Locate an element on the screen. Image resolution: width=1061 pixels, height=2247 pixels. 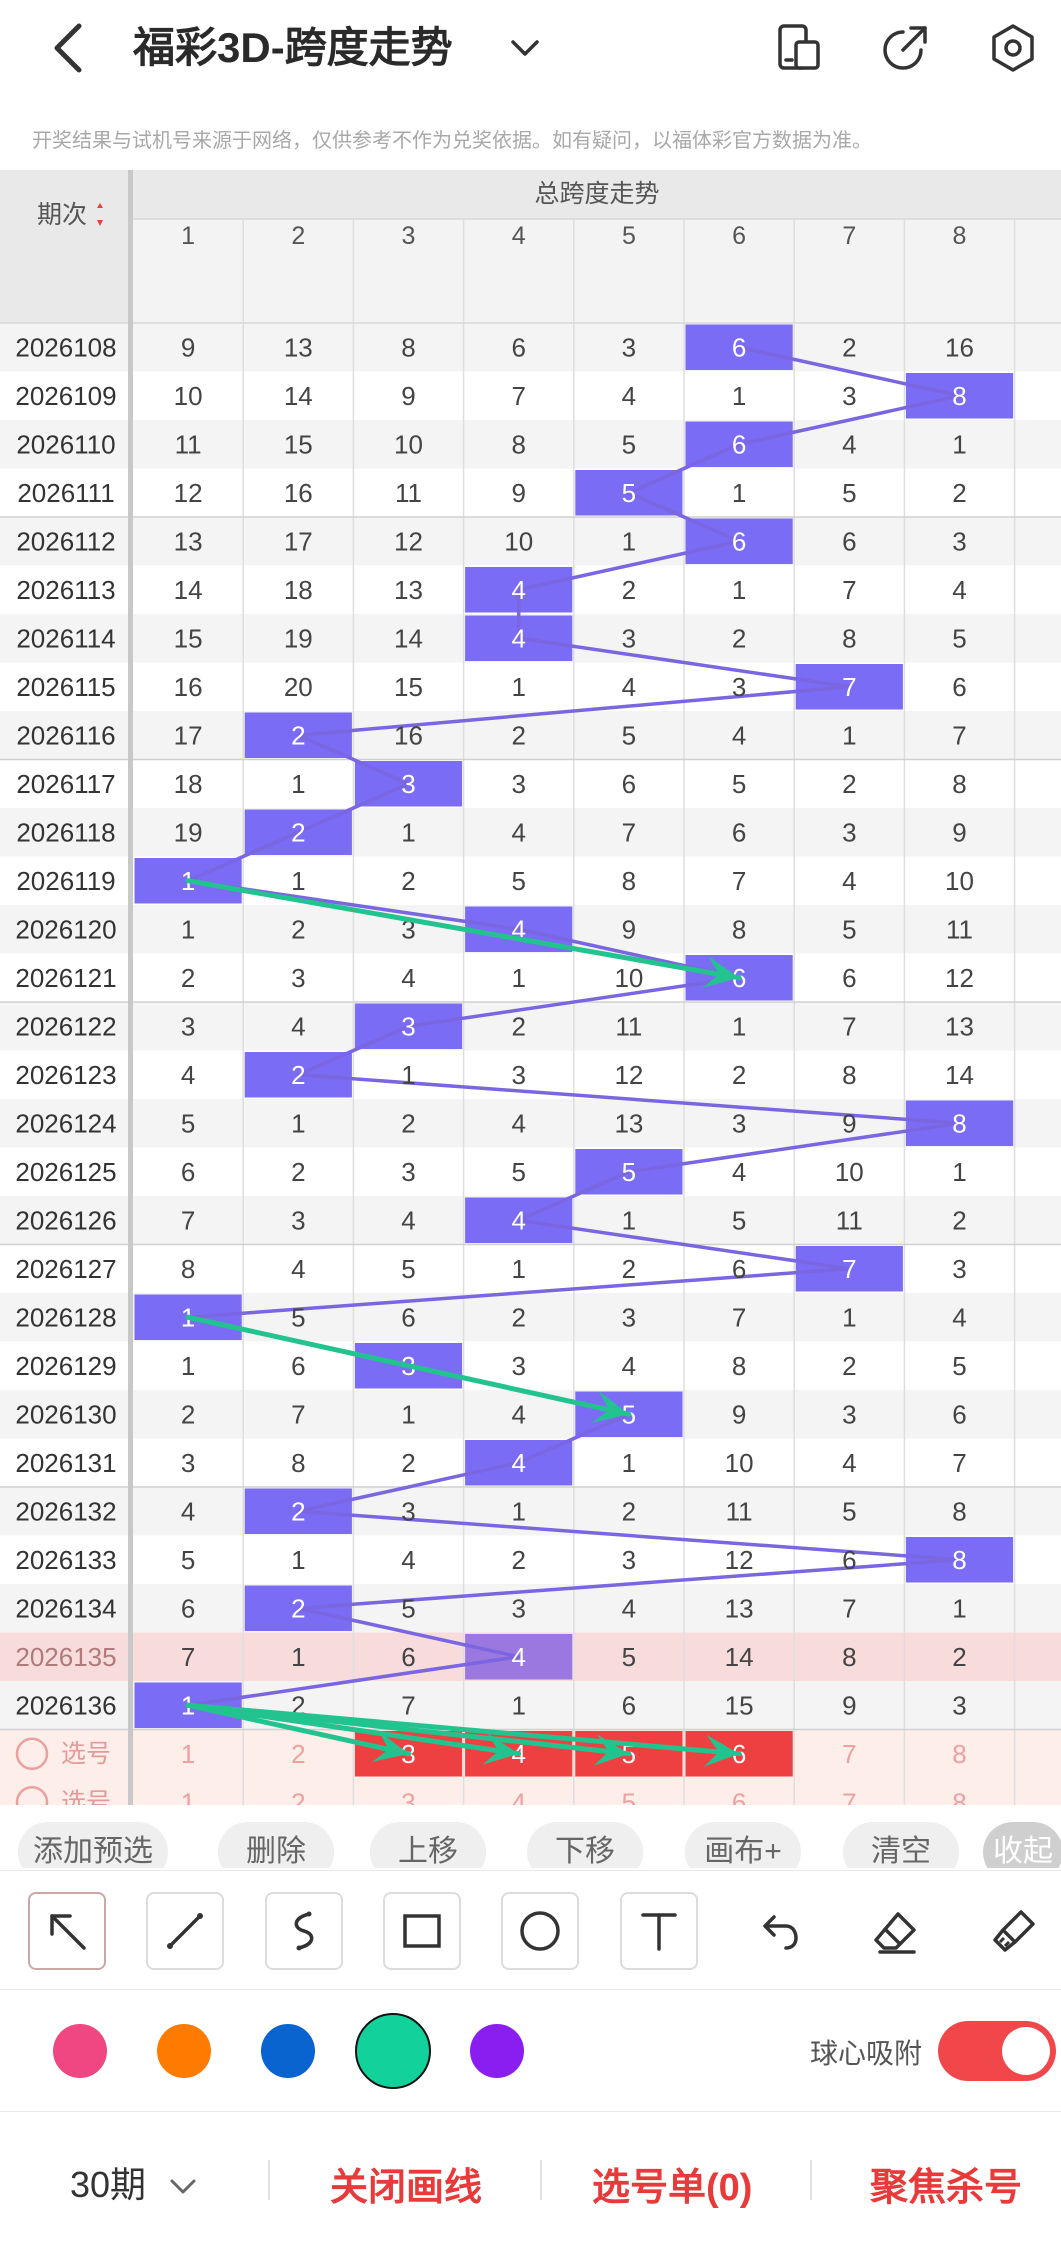
period-cell: 2026122 is located at coordinates (65, 1026).